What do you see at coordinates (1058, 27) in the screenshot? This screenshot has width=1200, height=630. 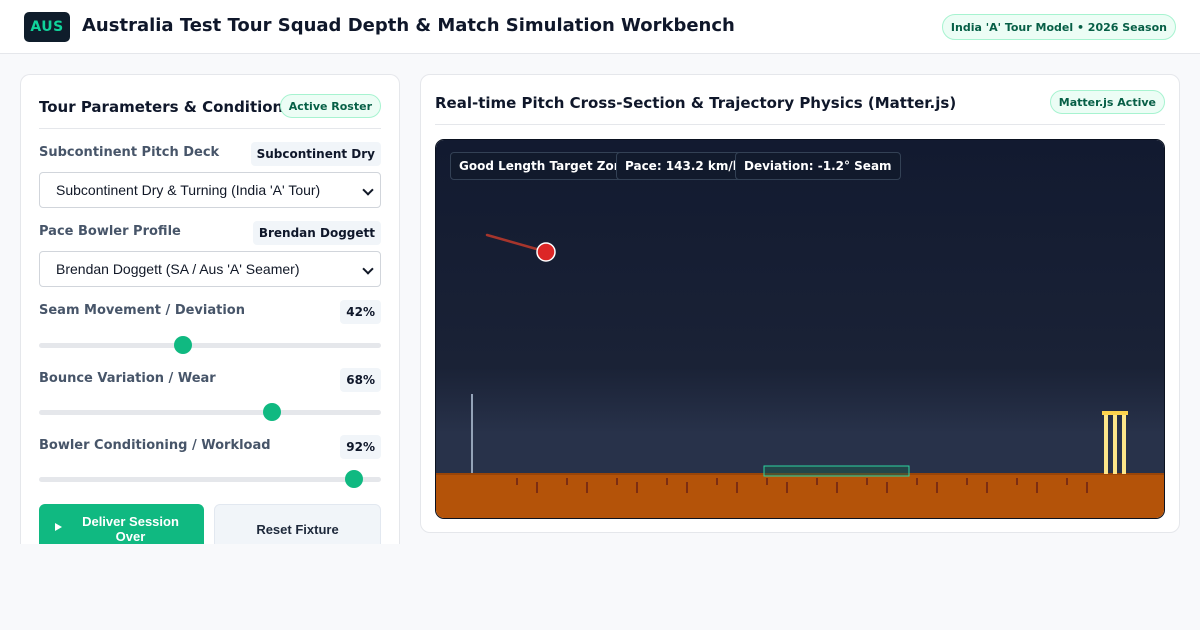 I see `season-badge: India 'A' Tour Model • 2026 Season` at bounding box center [1058, 27].